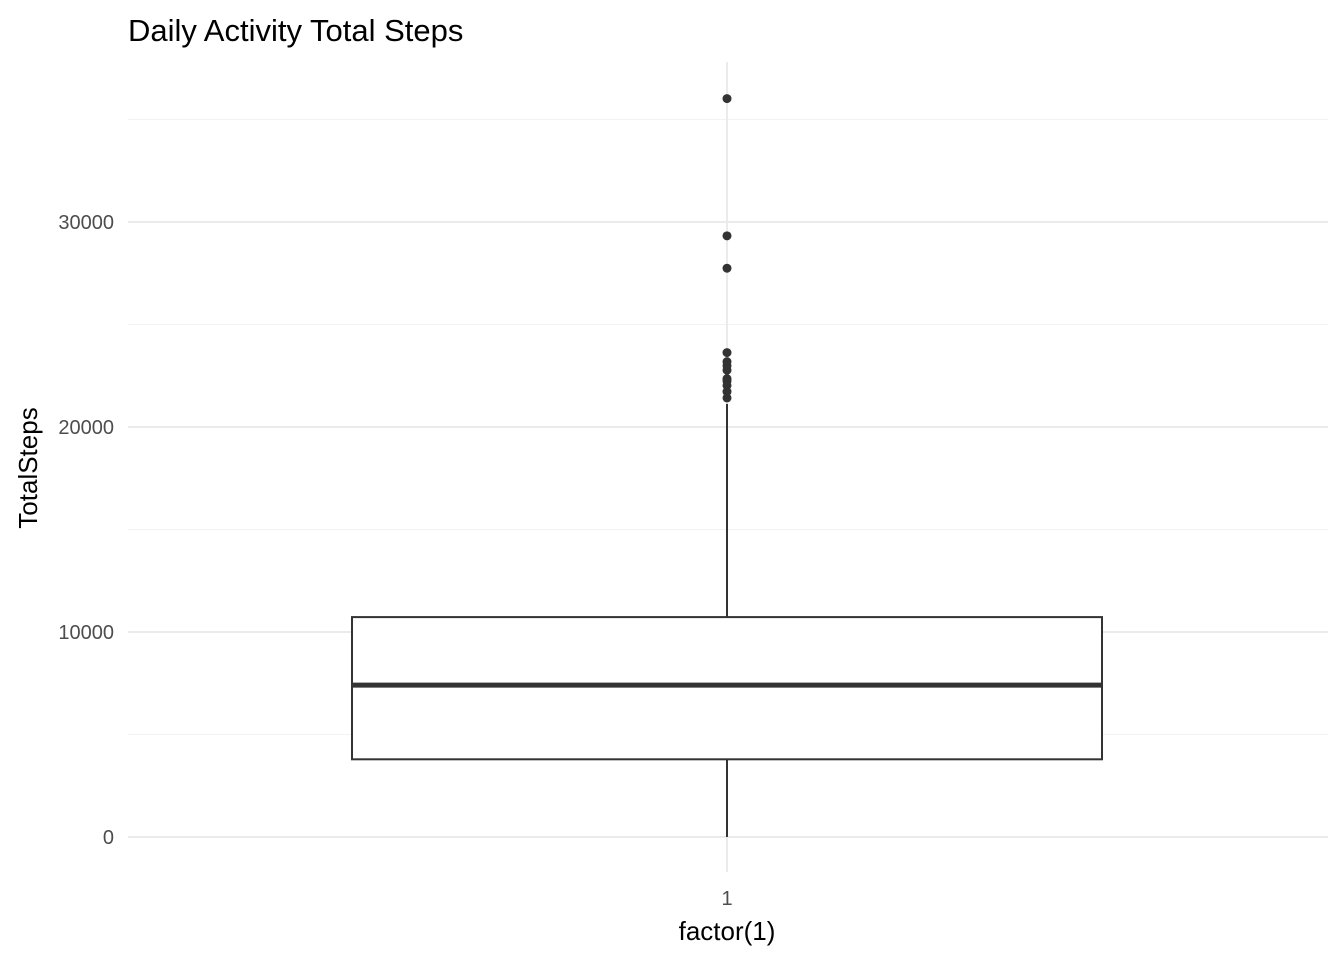 The height and width of the screenshot is (960, 1344). What do you see at coordinates (295, 30) in the screenshot?
I see `chart-title: Daily Activity Total Steps` at bounding box center [295, 30].